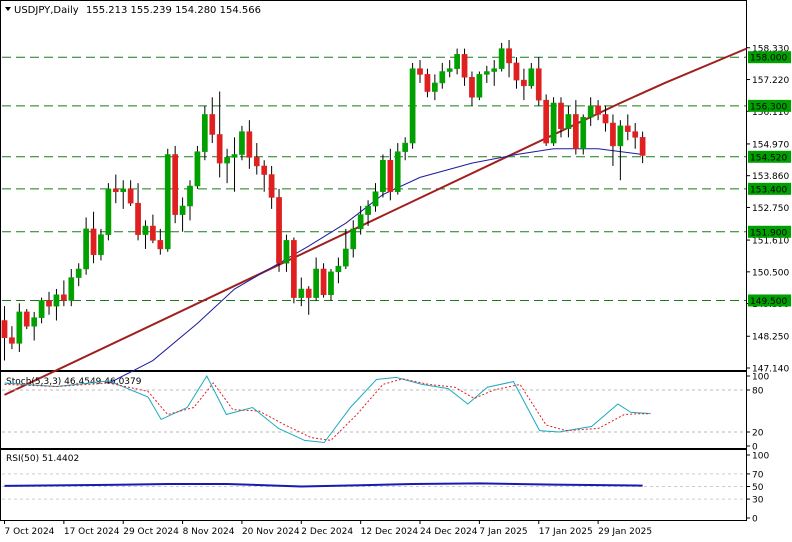 The image size is (792, 542). I want to click on price-tick-label: 157.220, so click(770, 81).